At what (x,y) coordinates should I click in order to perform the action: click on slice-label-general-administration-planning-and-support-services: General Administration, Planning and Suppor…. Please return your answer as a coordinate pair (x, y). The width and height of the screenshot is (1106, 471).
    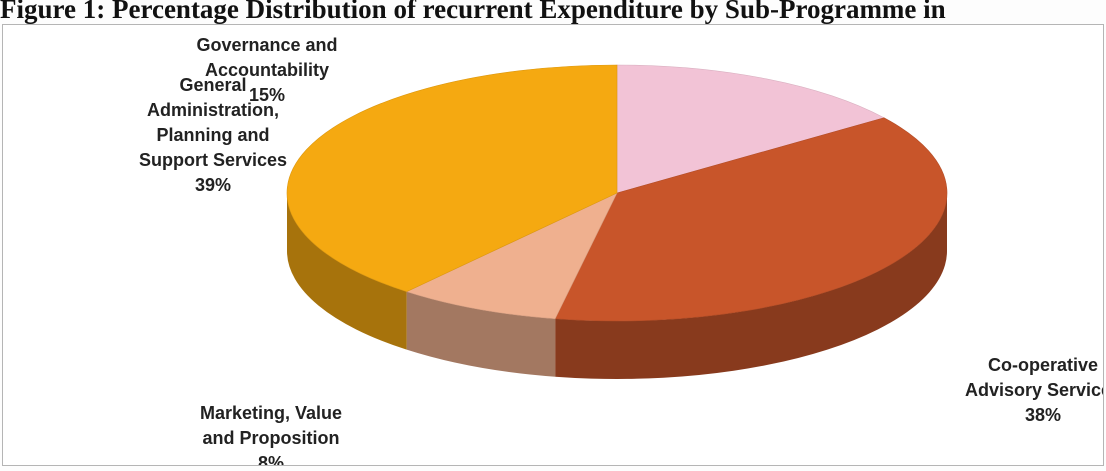
    Looking at the image, I should click on (213, 135).